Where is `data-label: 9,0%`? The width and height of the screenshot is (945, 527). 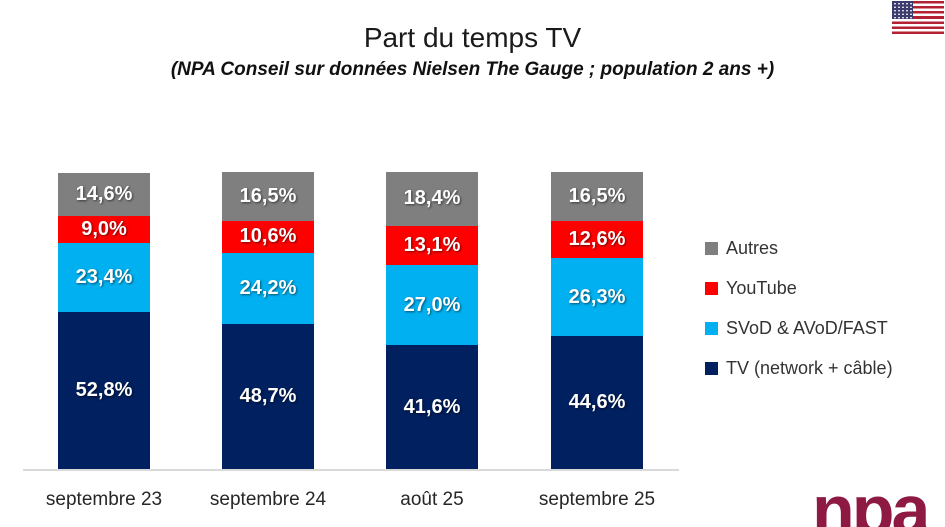
data-label: 9,0% is located at coordinates (104, 228).